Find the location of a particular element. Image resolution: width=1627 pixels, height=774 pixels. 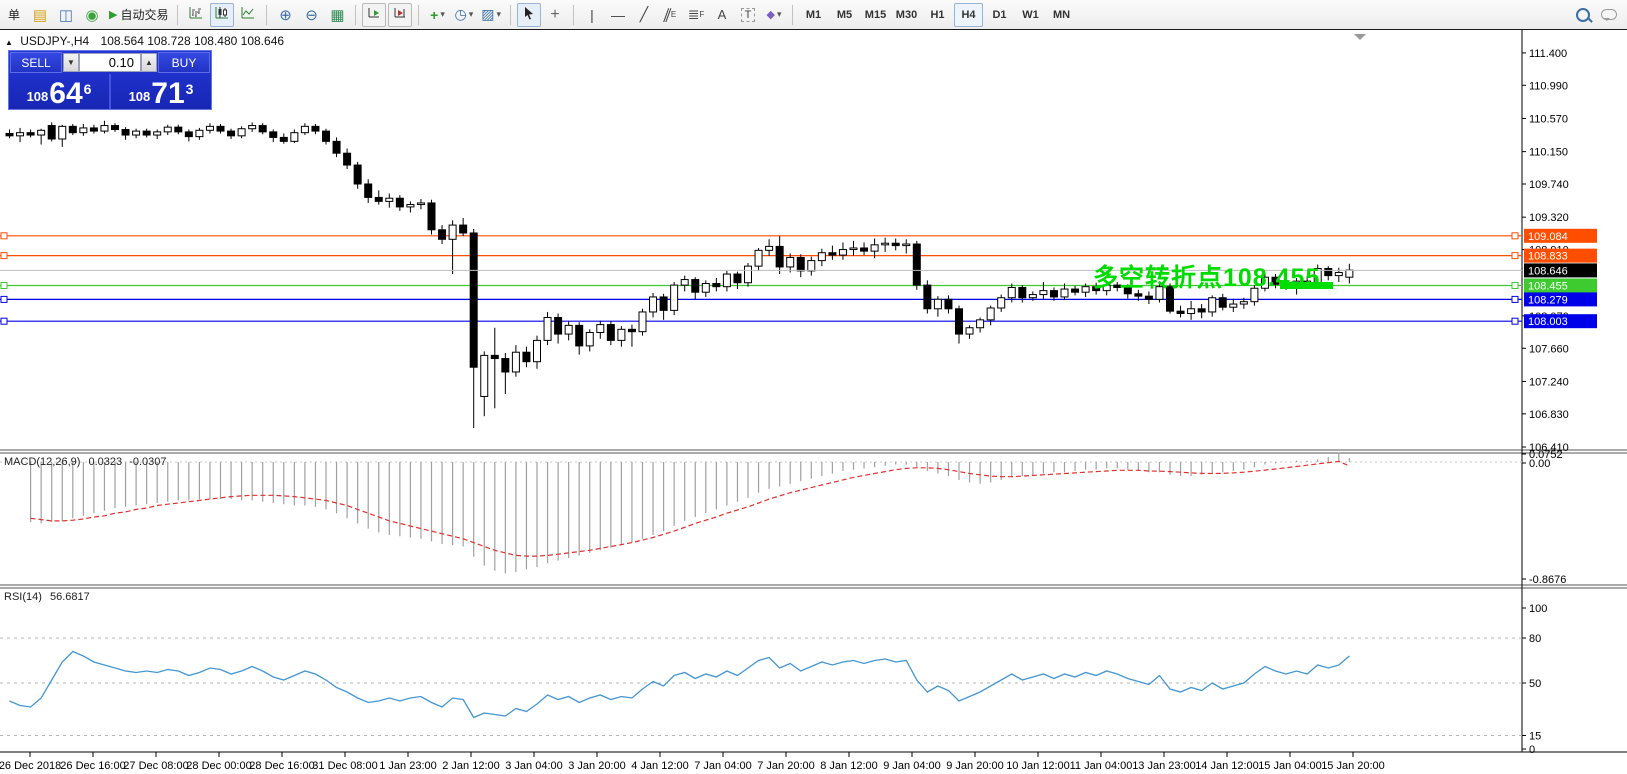

market-watch-icon: ◉ is located at coordinates (92, 15).